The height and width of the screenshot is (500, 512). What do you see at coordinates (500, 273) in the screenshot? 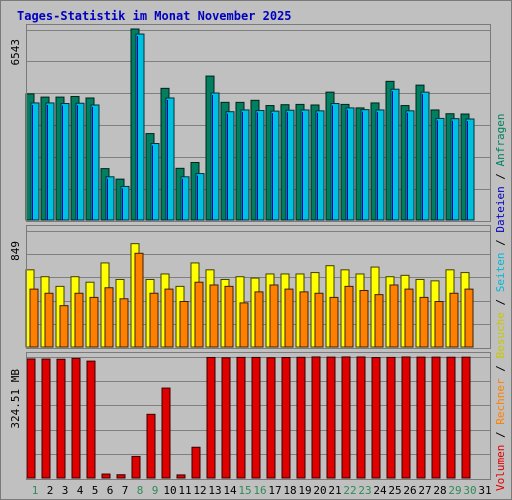
I see `legend-seiten: Seiten` at bounding box center [500, 273].